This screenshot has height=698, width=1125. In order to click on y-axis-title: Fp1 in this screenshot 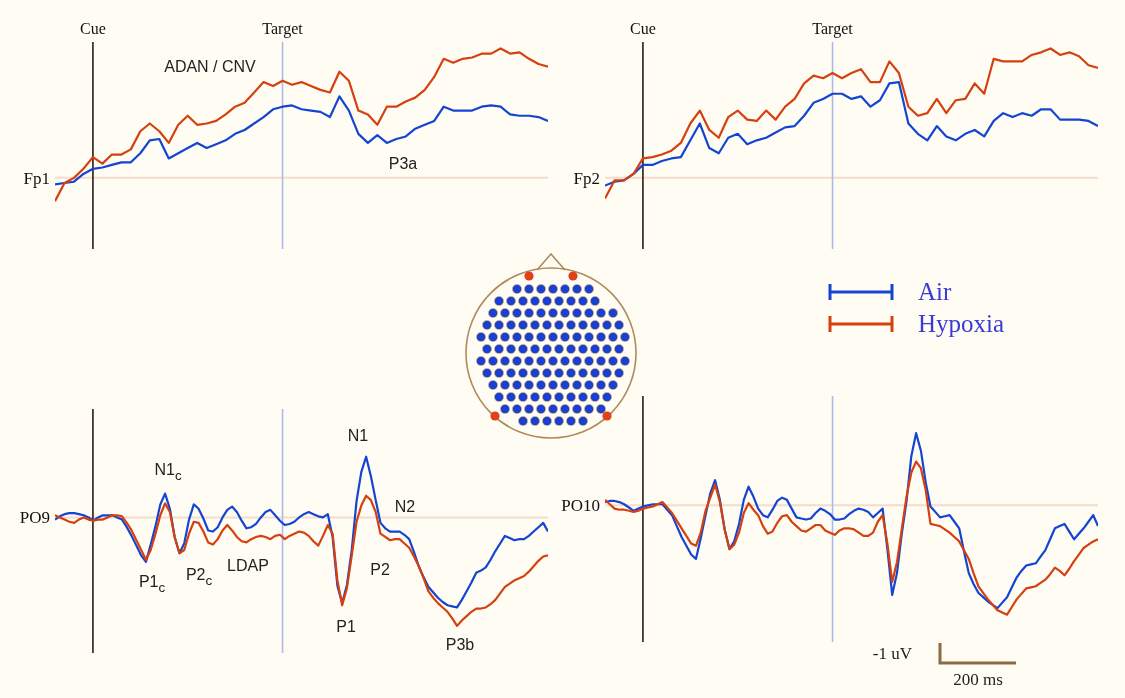, I will do `click(36, 178)`.